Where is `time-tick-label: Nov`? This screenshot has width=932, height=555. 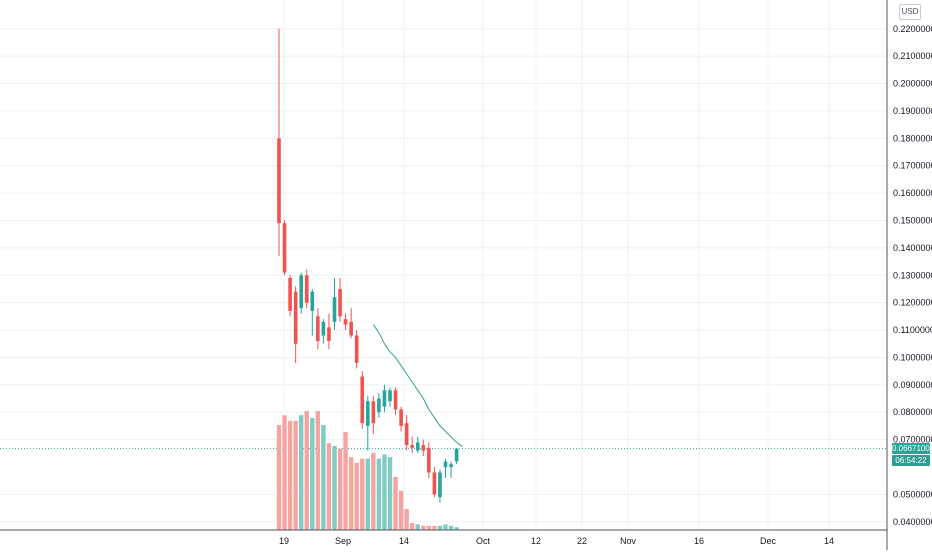
time-tick-label: Nov is located at coordinates (628, 541).